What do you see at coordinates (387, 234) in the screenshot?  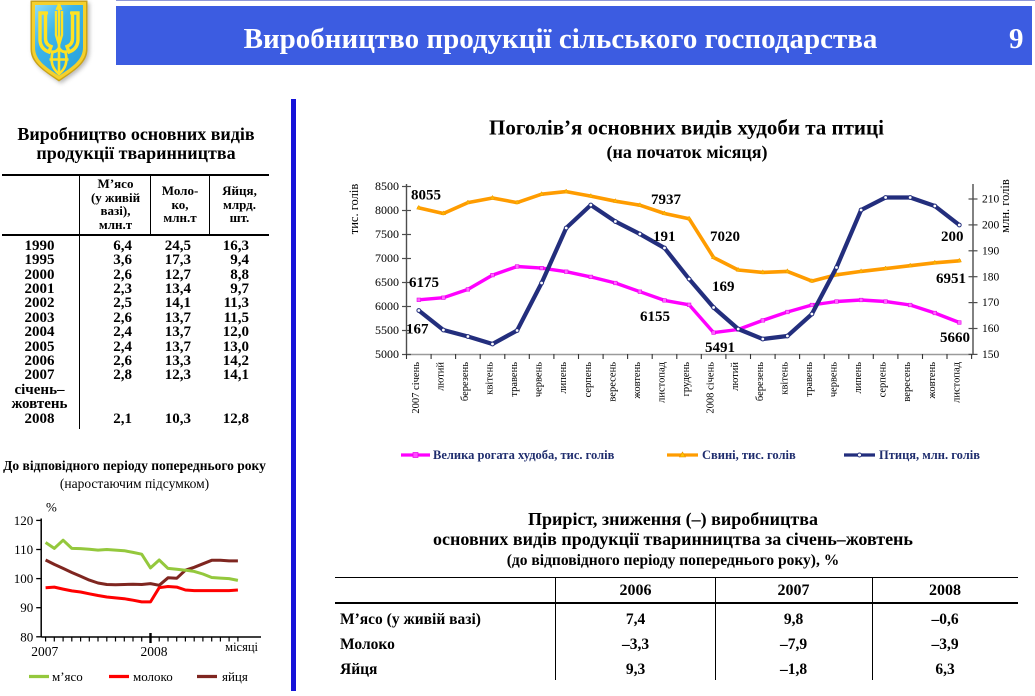 I see `svg-text: 7500` at bounding box center [387, 234].